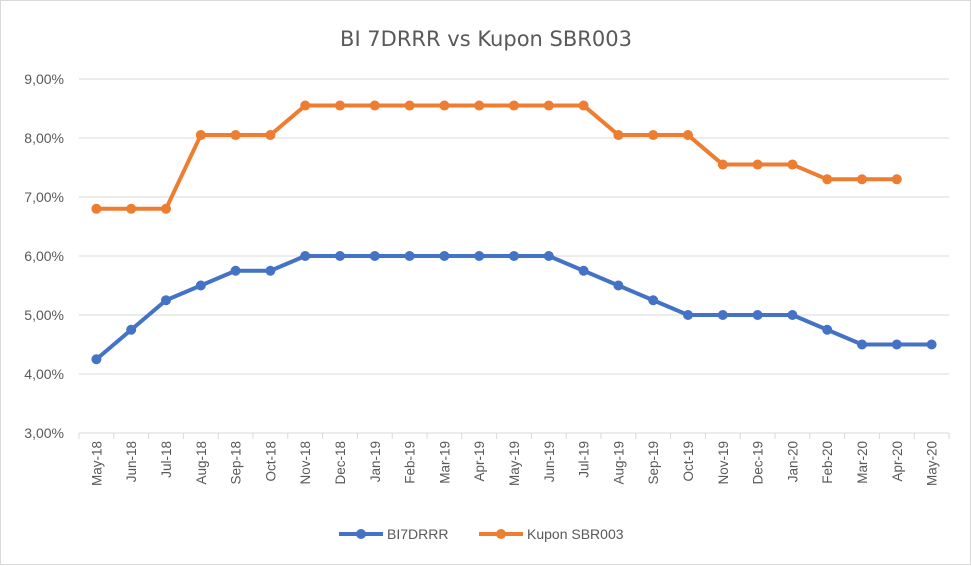  What do you see at coordinates (758, 463) in the screenshot?
I see `x-tick-label: Dec-19` at bounding box center [758, 463].